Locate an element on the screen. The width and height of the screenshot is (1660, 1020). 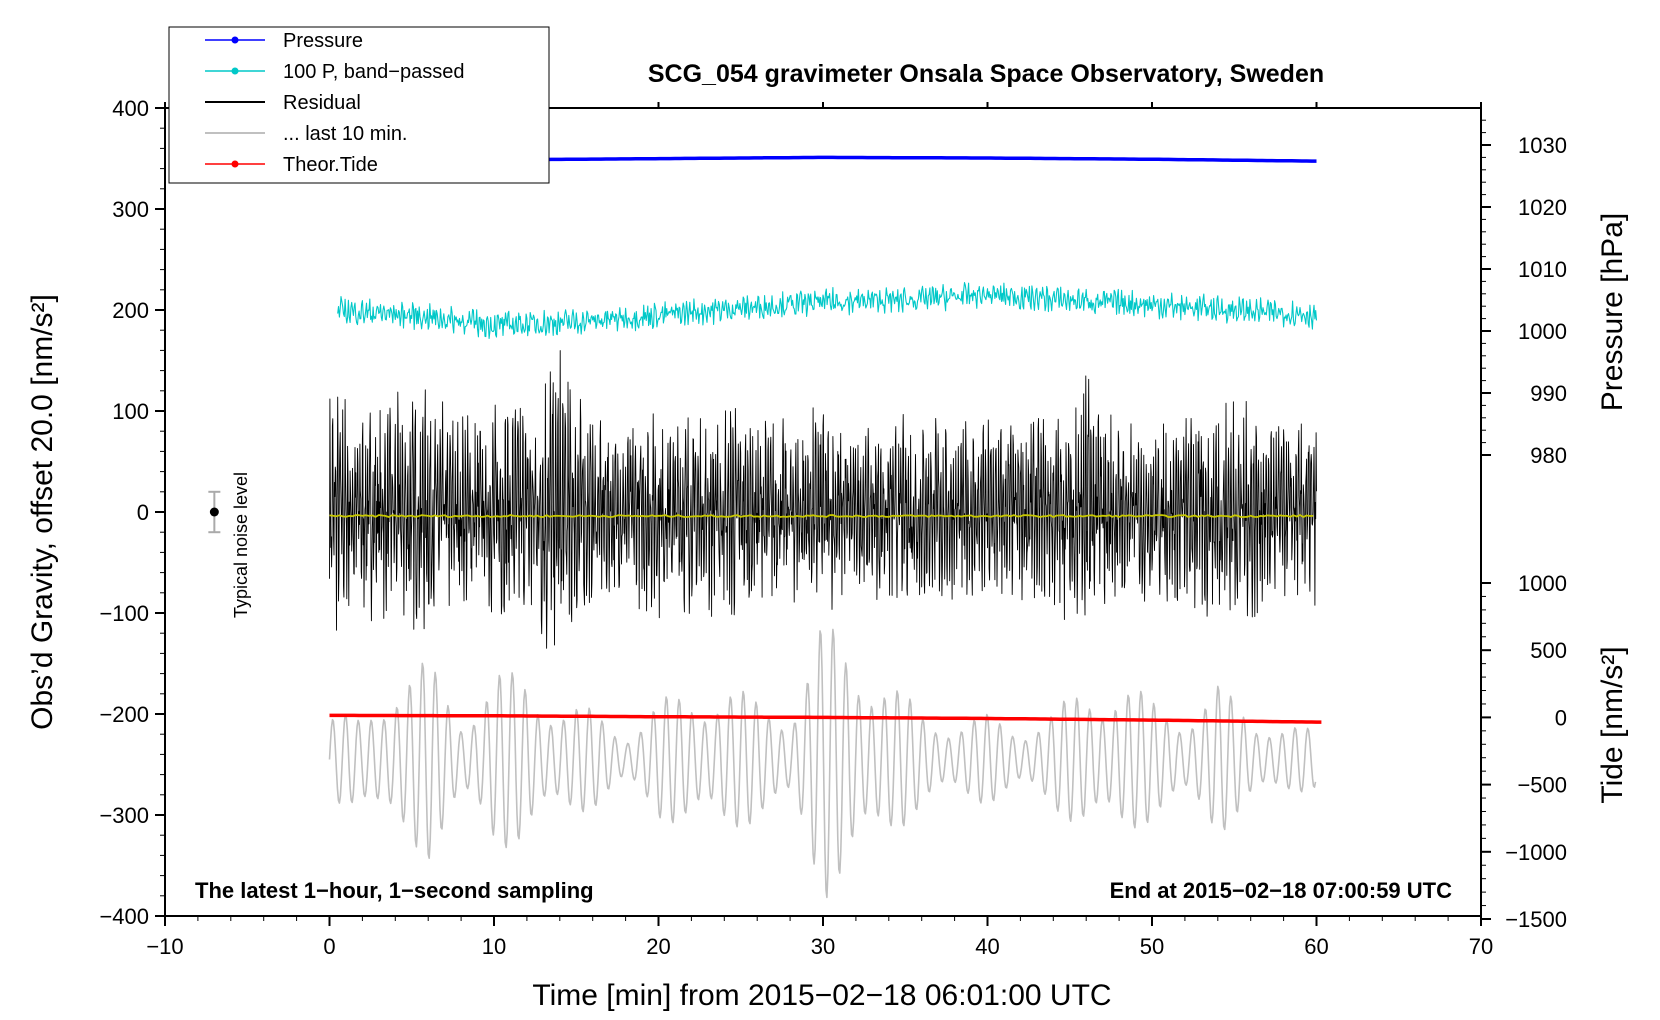
noise-center-dot is located at coordinates (214, 512).